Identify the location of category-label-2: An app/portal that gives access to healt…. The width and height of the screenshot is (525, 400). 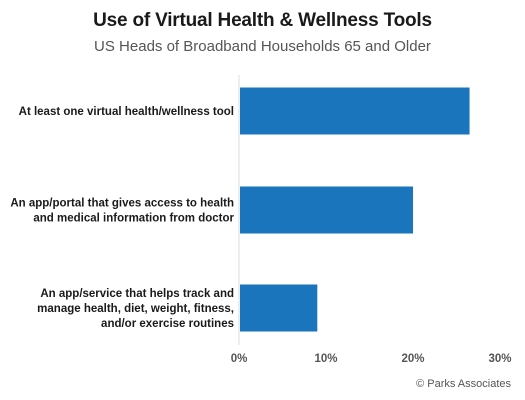
(122, 204).